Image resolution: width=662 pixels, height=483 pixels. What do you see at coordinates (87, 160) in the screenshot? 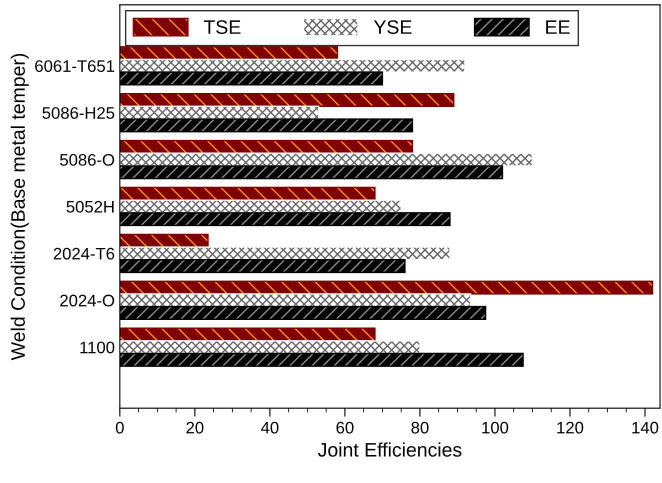
I see `y-tick-label: 5086-O` at bounding box center [87, 160].